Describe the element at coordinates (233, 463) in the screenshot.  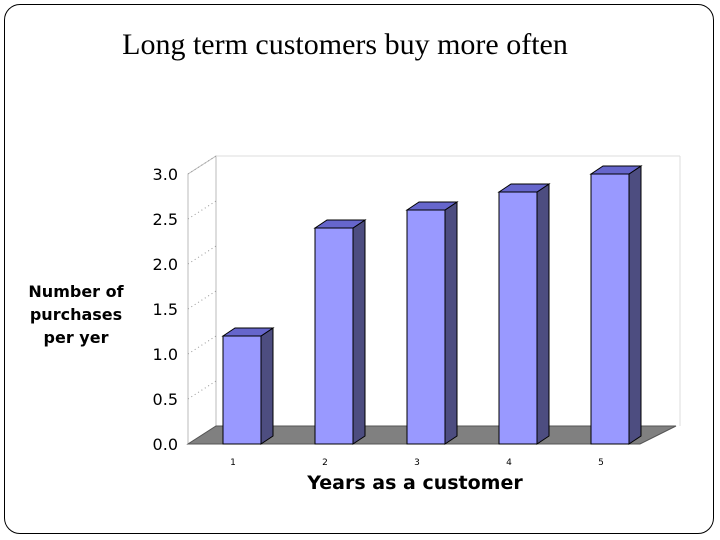
I see `x-tick-label: 1` at that location.